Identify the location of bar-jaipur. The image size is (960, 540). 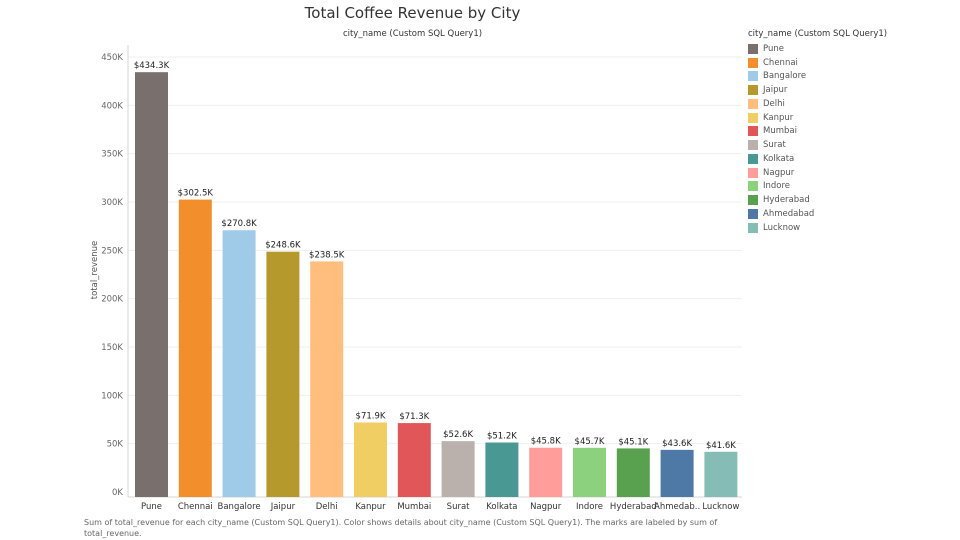
(283, 374).